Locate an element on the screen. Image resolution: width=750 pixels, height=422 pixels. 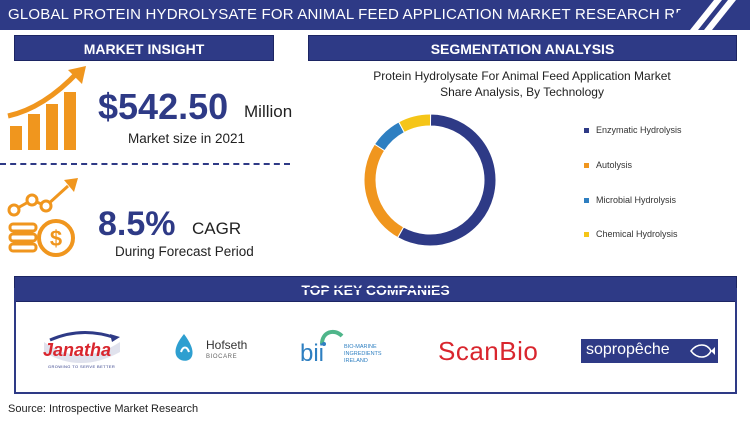
legend-item: Autolysis is located at coordinates (608, 165).